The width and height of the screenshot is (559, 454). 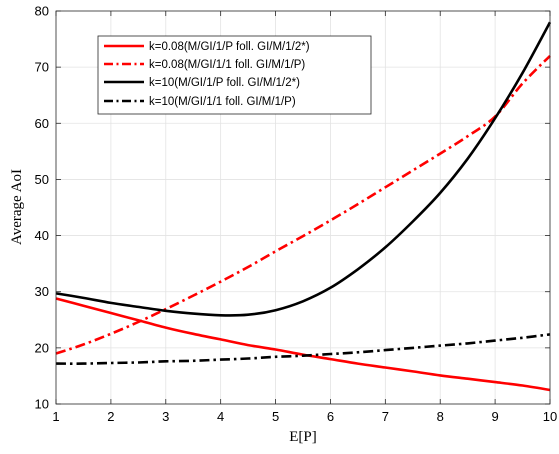 I want to click on legend-label-4: k=10(M/GI/1/1 foll. GI/M/1/P), so click(x=222, y=102).